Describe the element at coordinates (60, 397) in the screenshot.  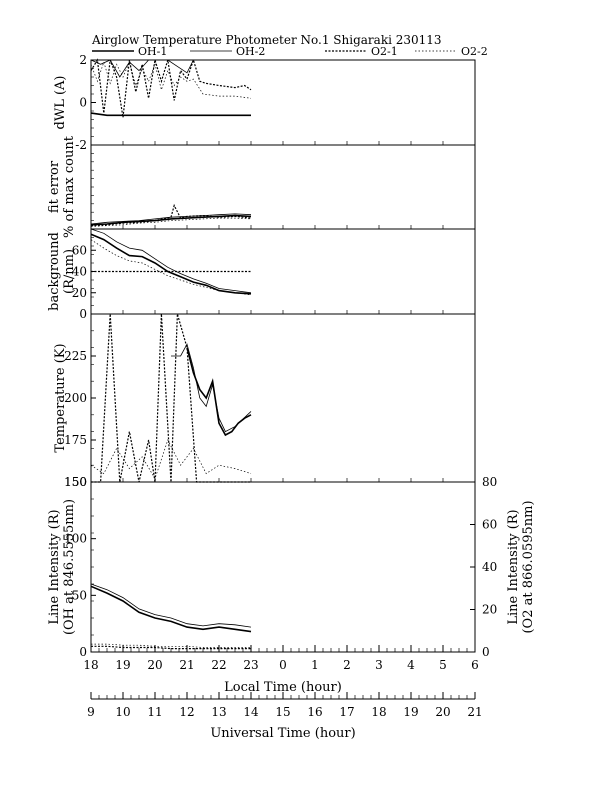
I see `y-label: Temperature (K)` at that location.